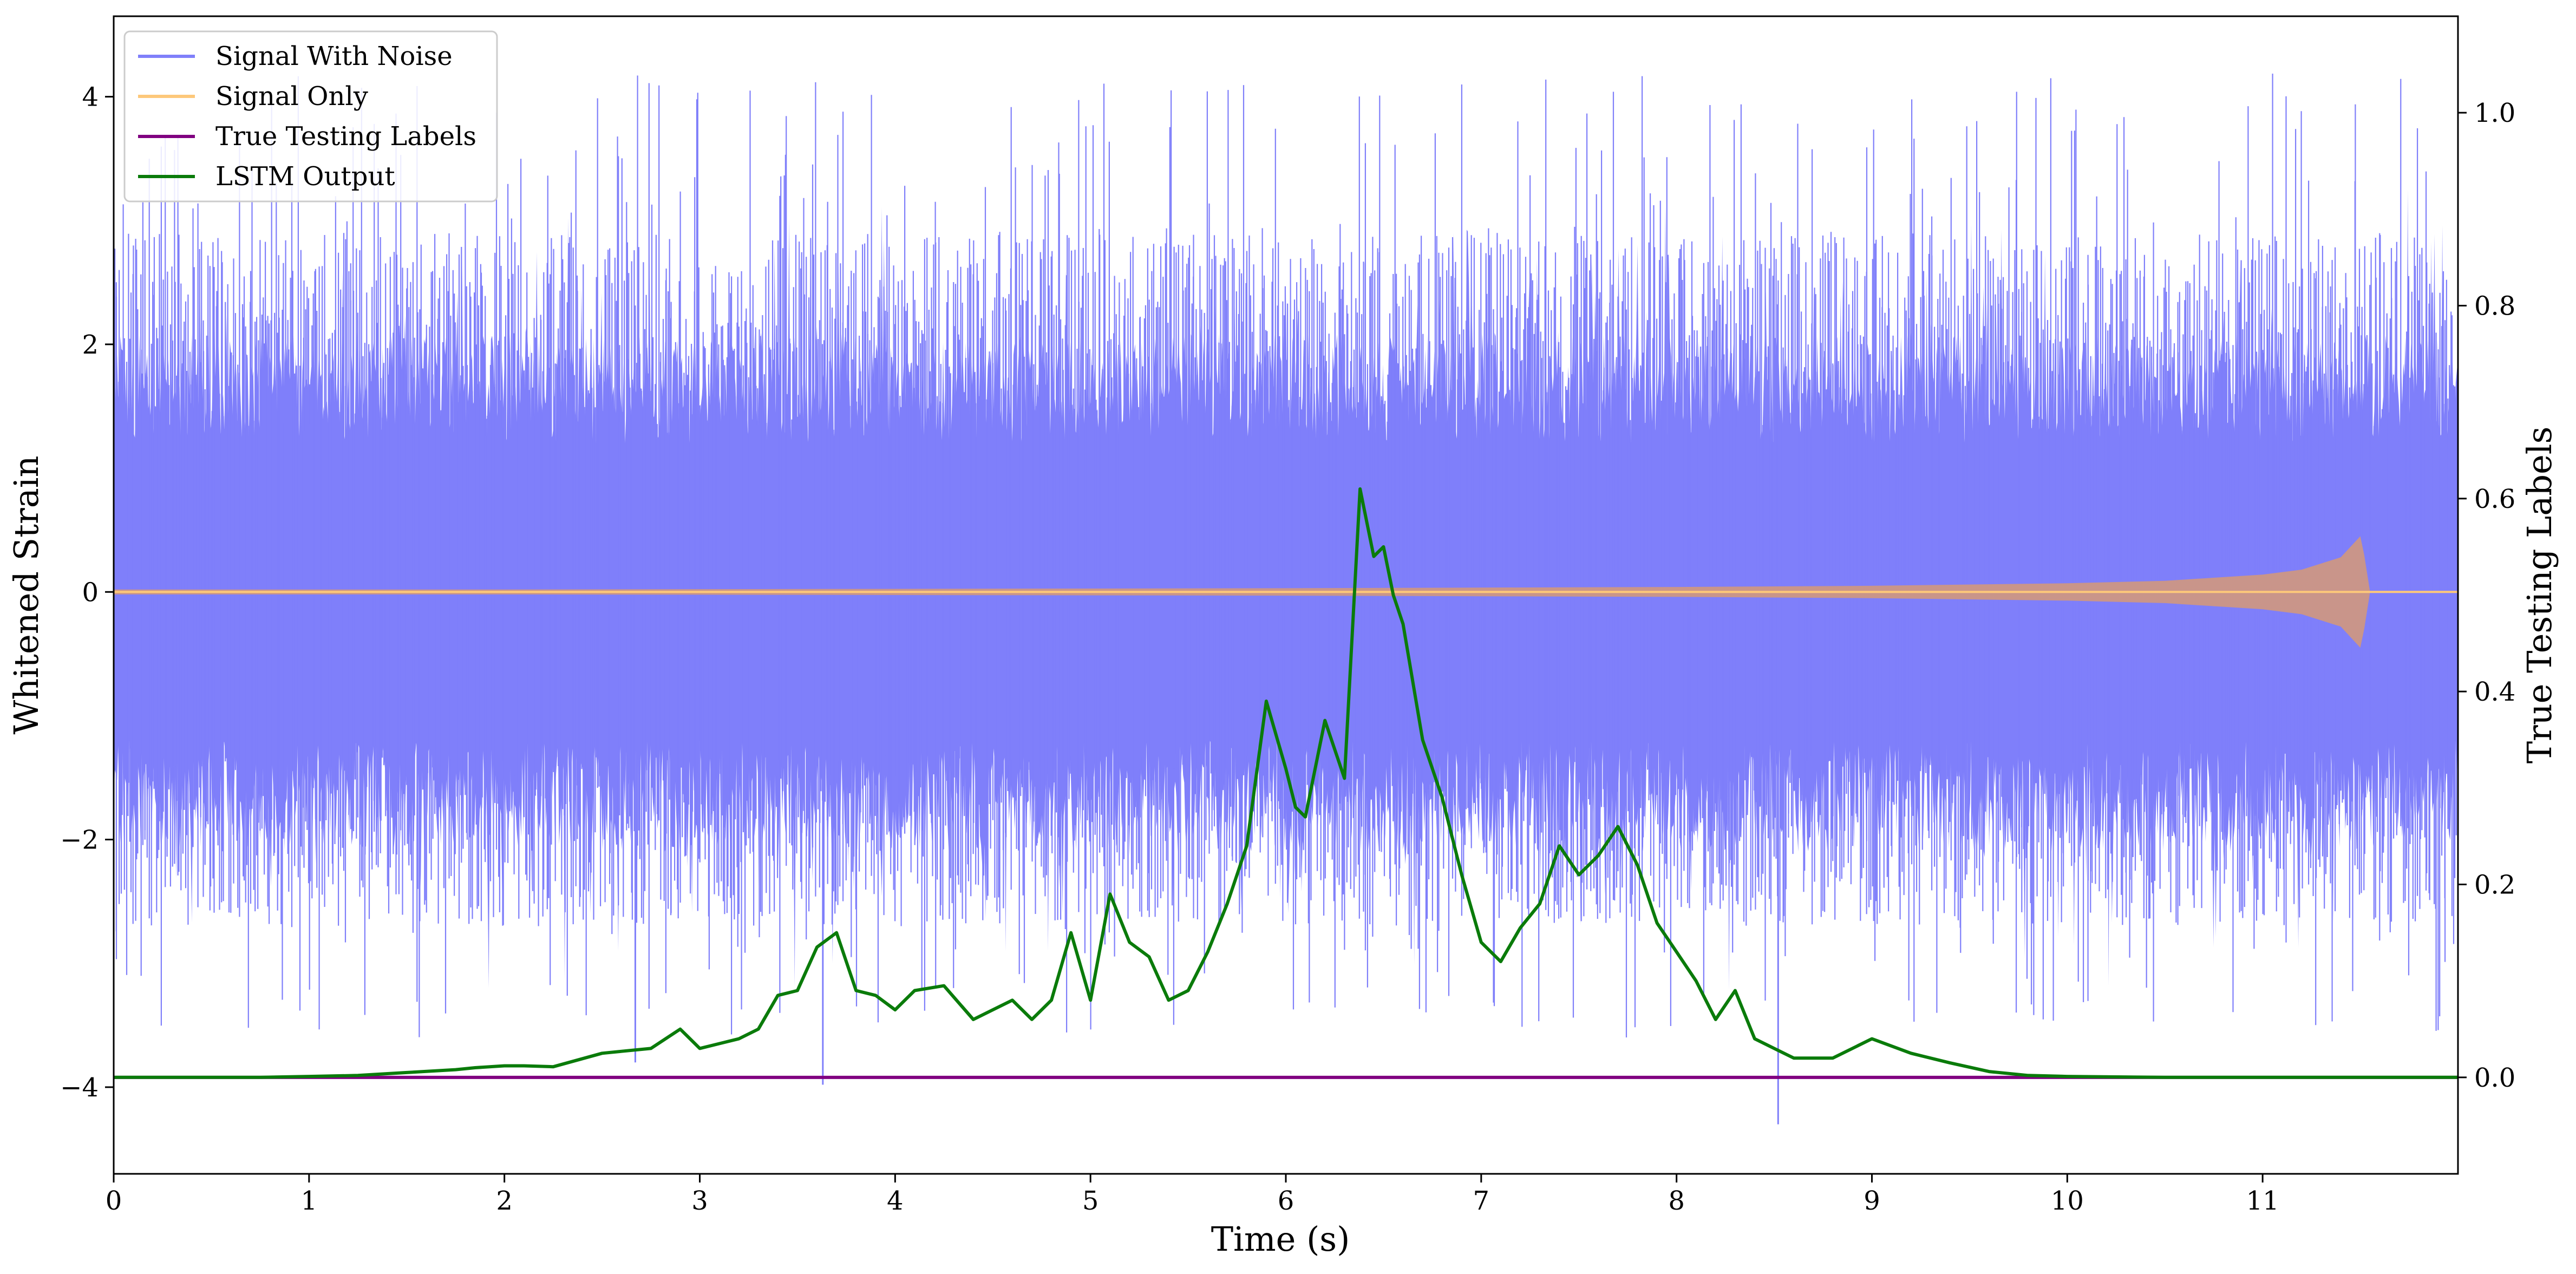 This screenshot has height=1274, width=2576. What do you see at coordinates (2495, 113) in the screenshot?
I see `y2-tick-label: 1.0` at bounding box center [2495, 113].